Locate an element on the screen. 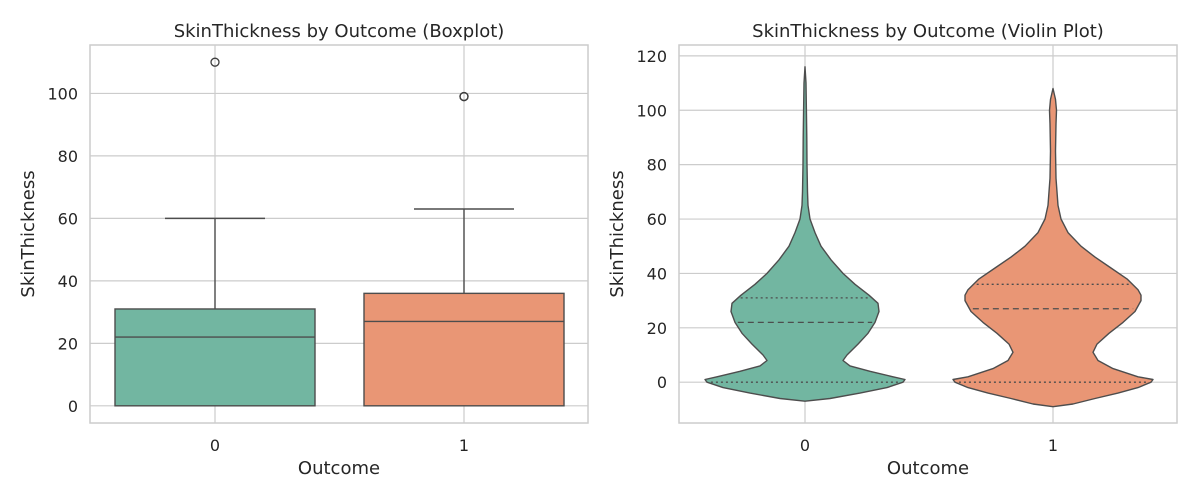  chart-title: SkinThickness by Outcome (Violin Plot) is located at coordinates (928, 31).